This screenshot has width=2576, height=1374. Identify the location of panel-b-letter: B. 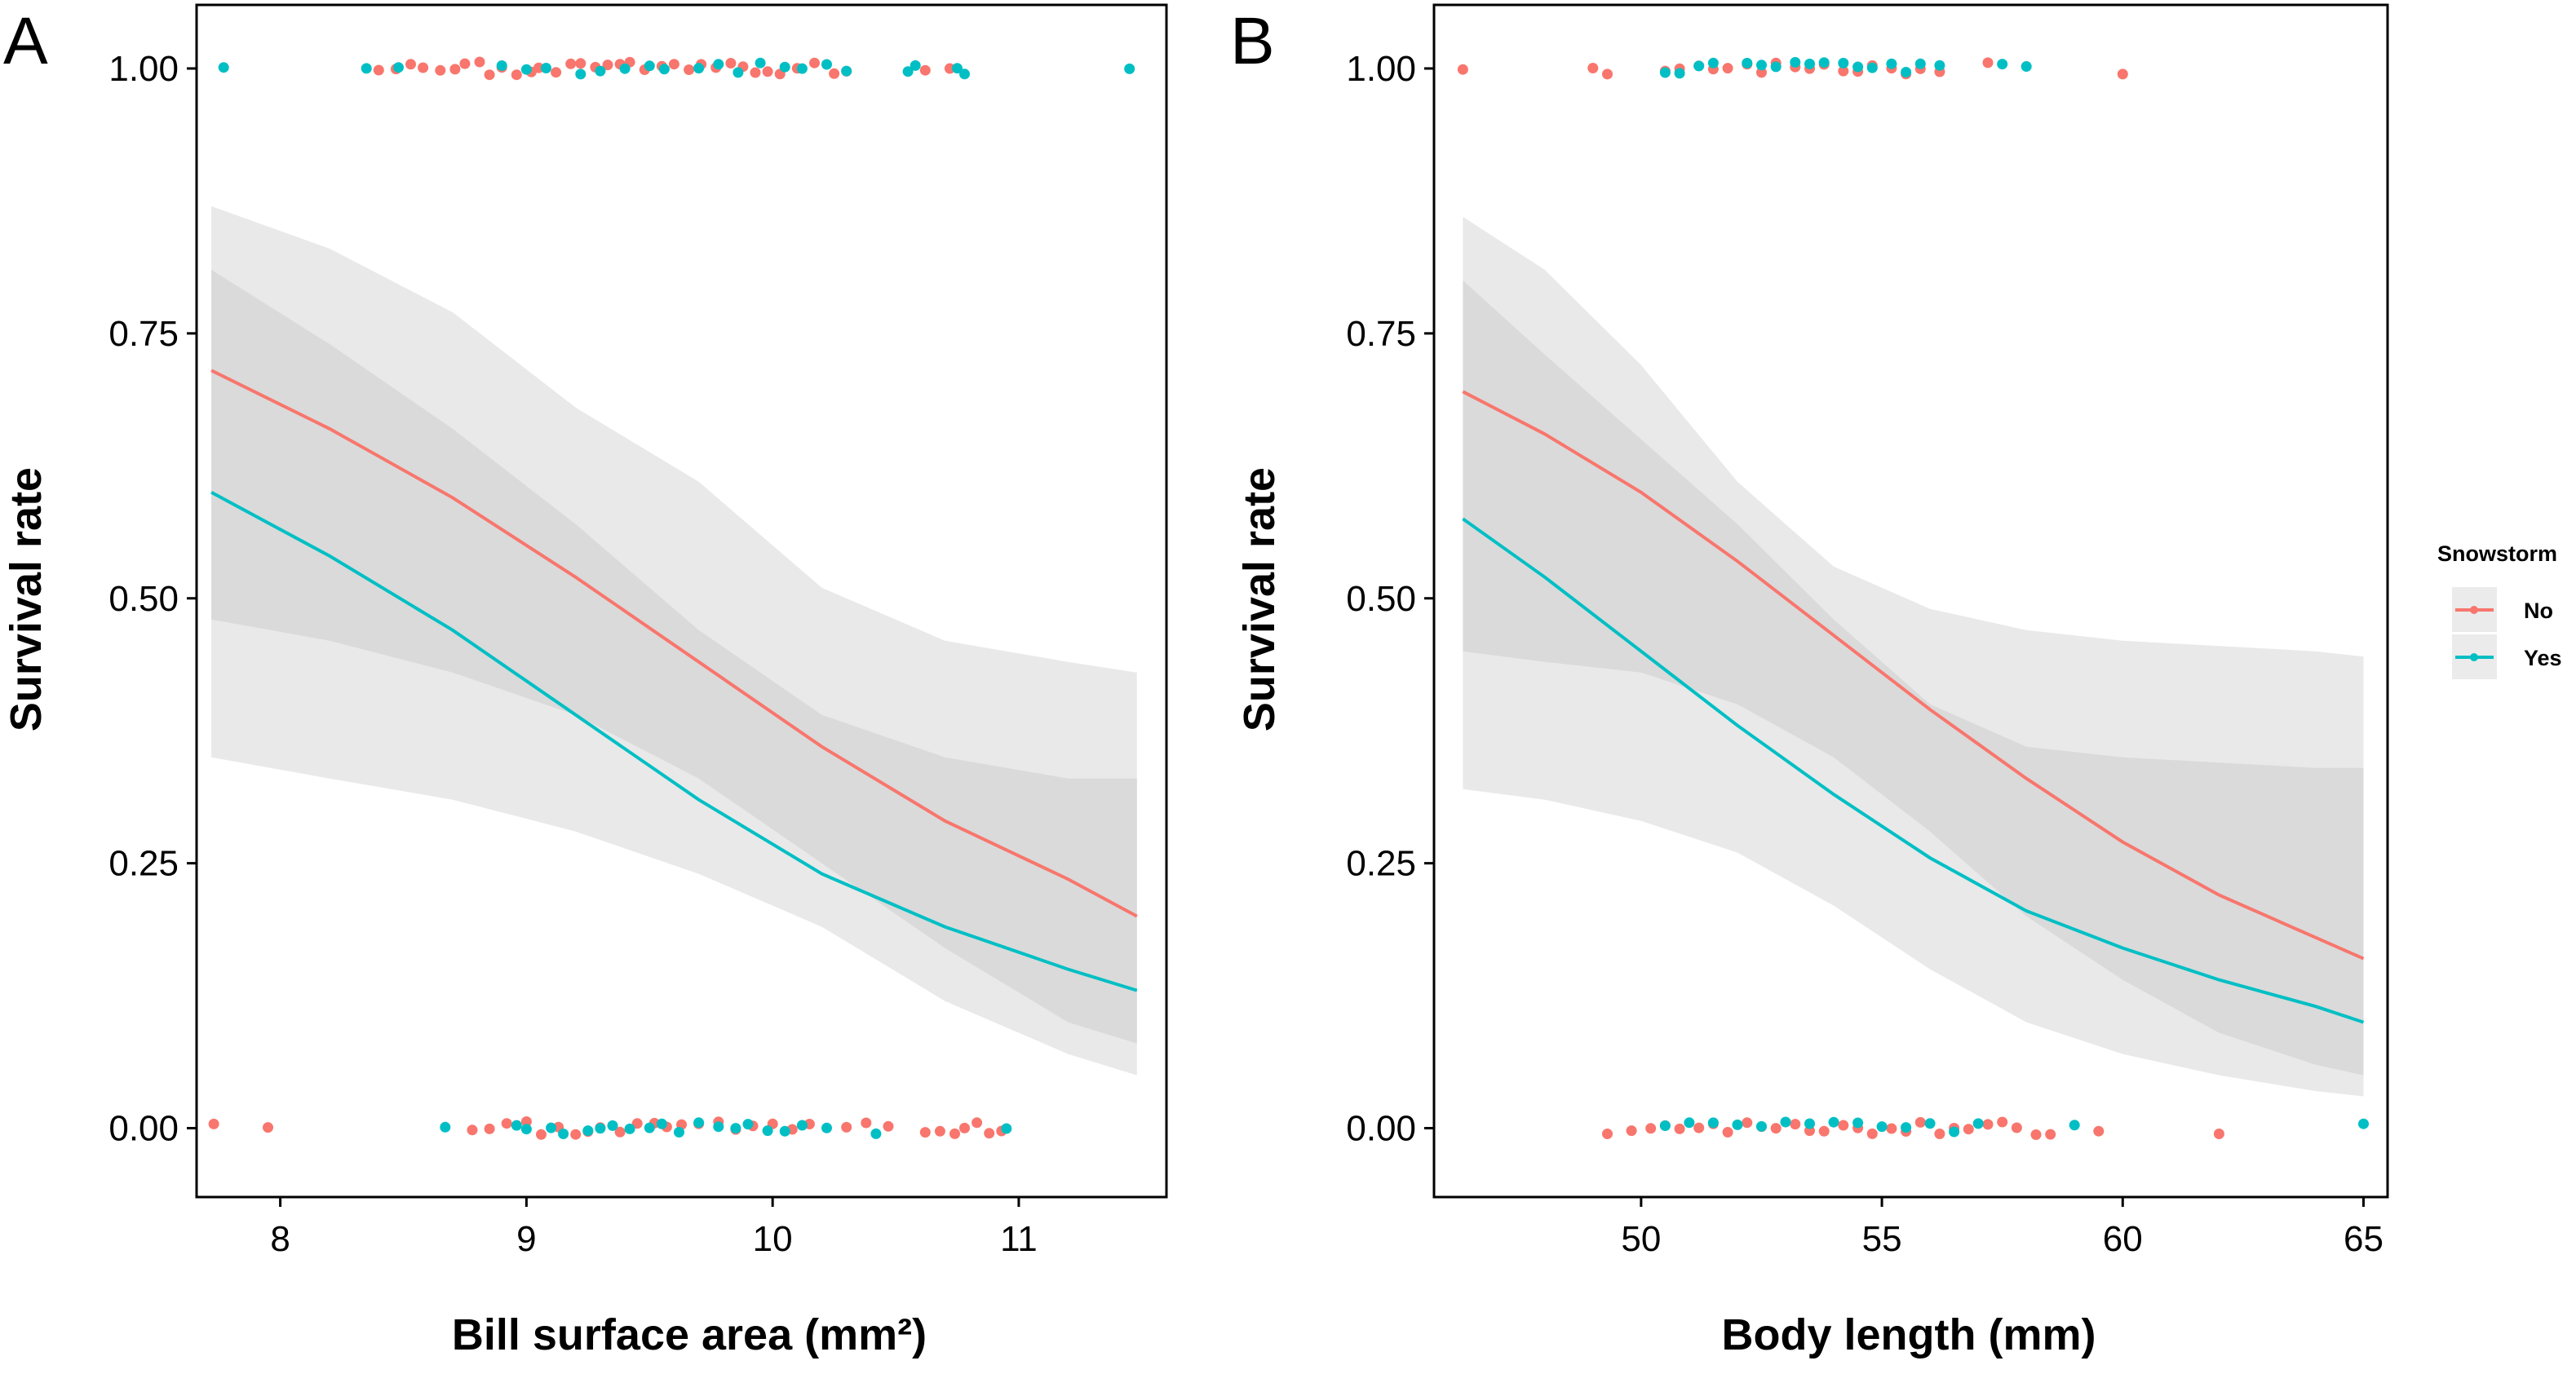
(1252, 41).